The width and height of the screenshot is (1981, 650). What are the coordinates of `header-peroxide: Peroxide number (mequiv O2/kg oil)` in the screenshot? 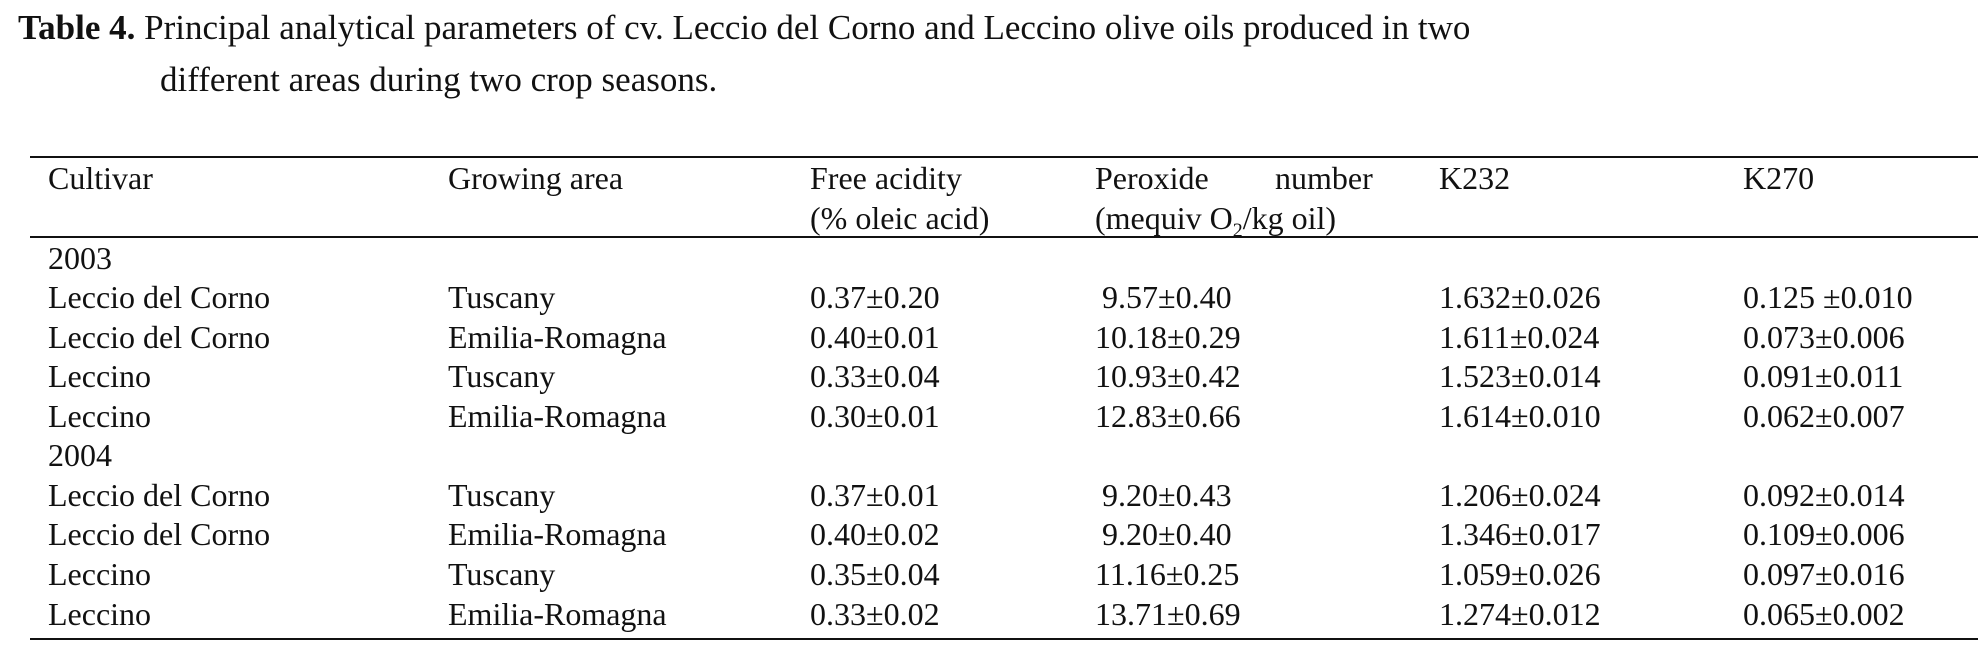 It's located at (1234, 200).